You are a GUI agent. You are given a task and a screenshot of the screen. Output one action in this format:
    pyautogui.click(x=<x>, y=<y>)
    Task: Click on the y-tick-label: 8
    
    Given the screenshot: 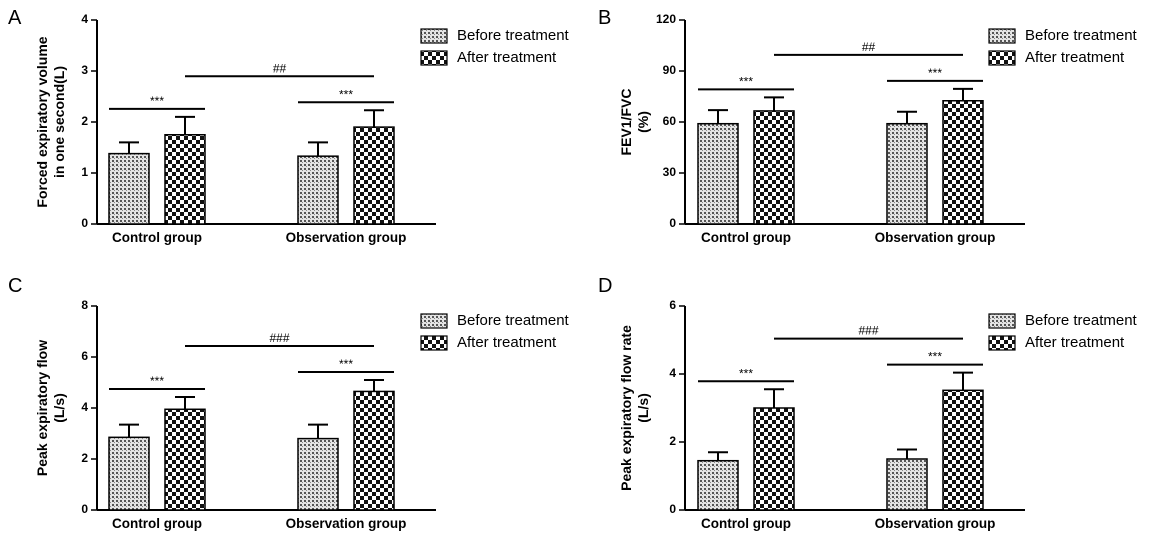 What is the action you would take?
    pyautogui.click(x=84, y=305)
    